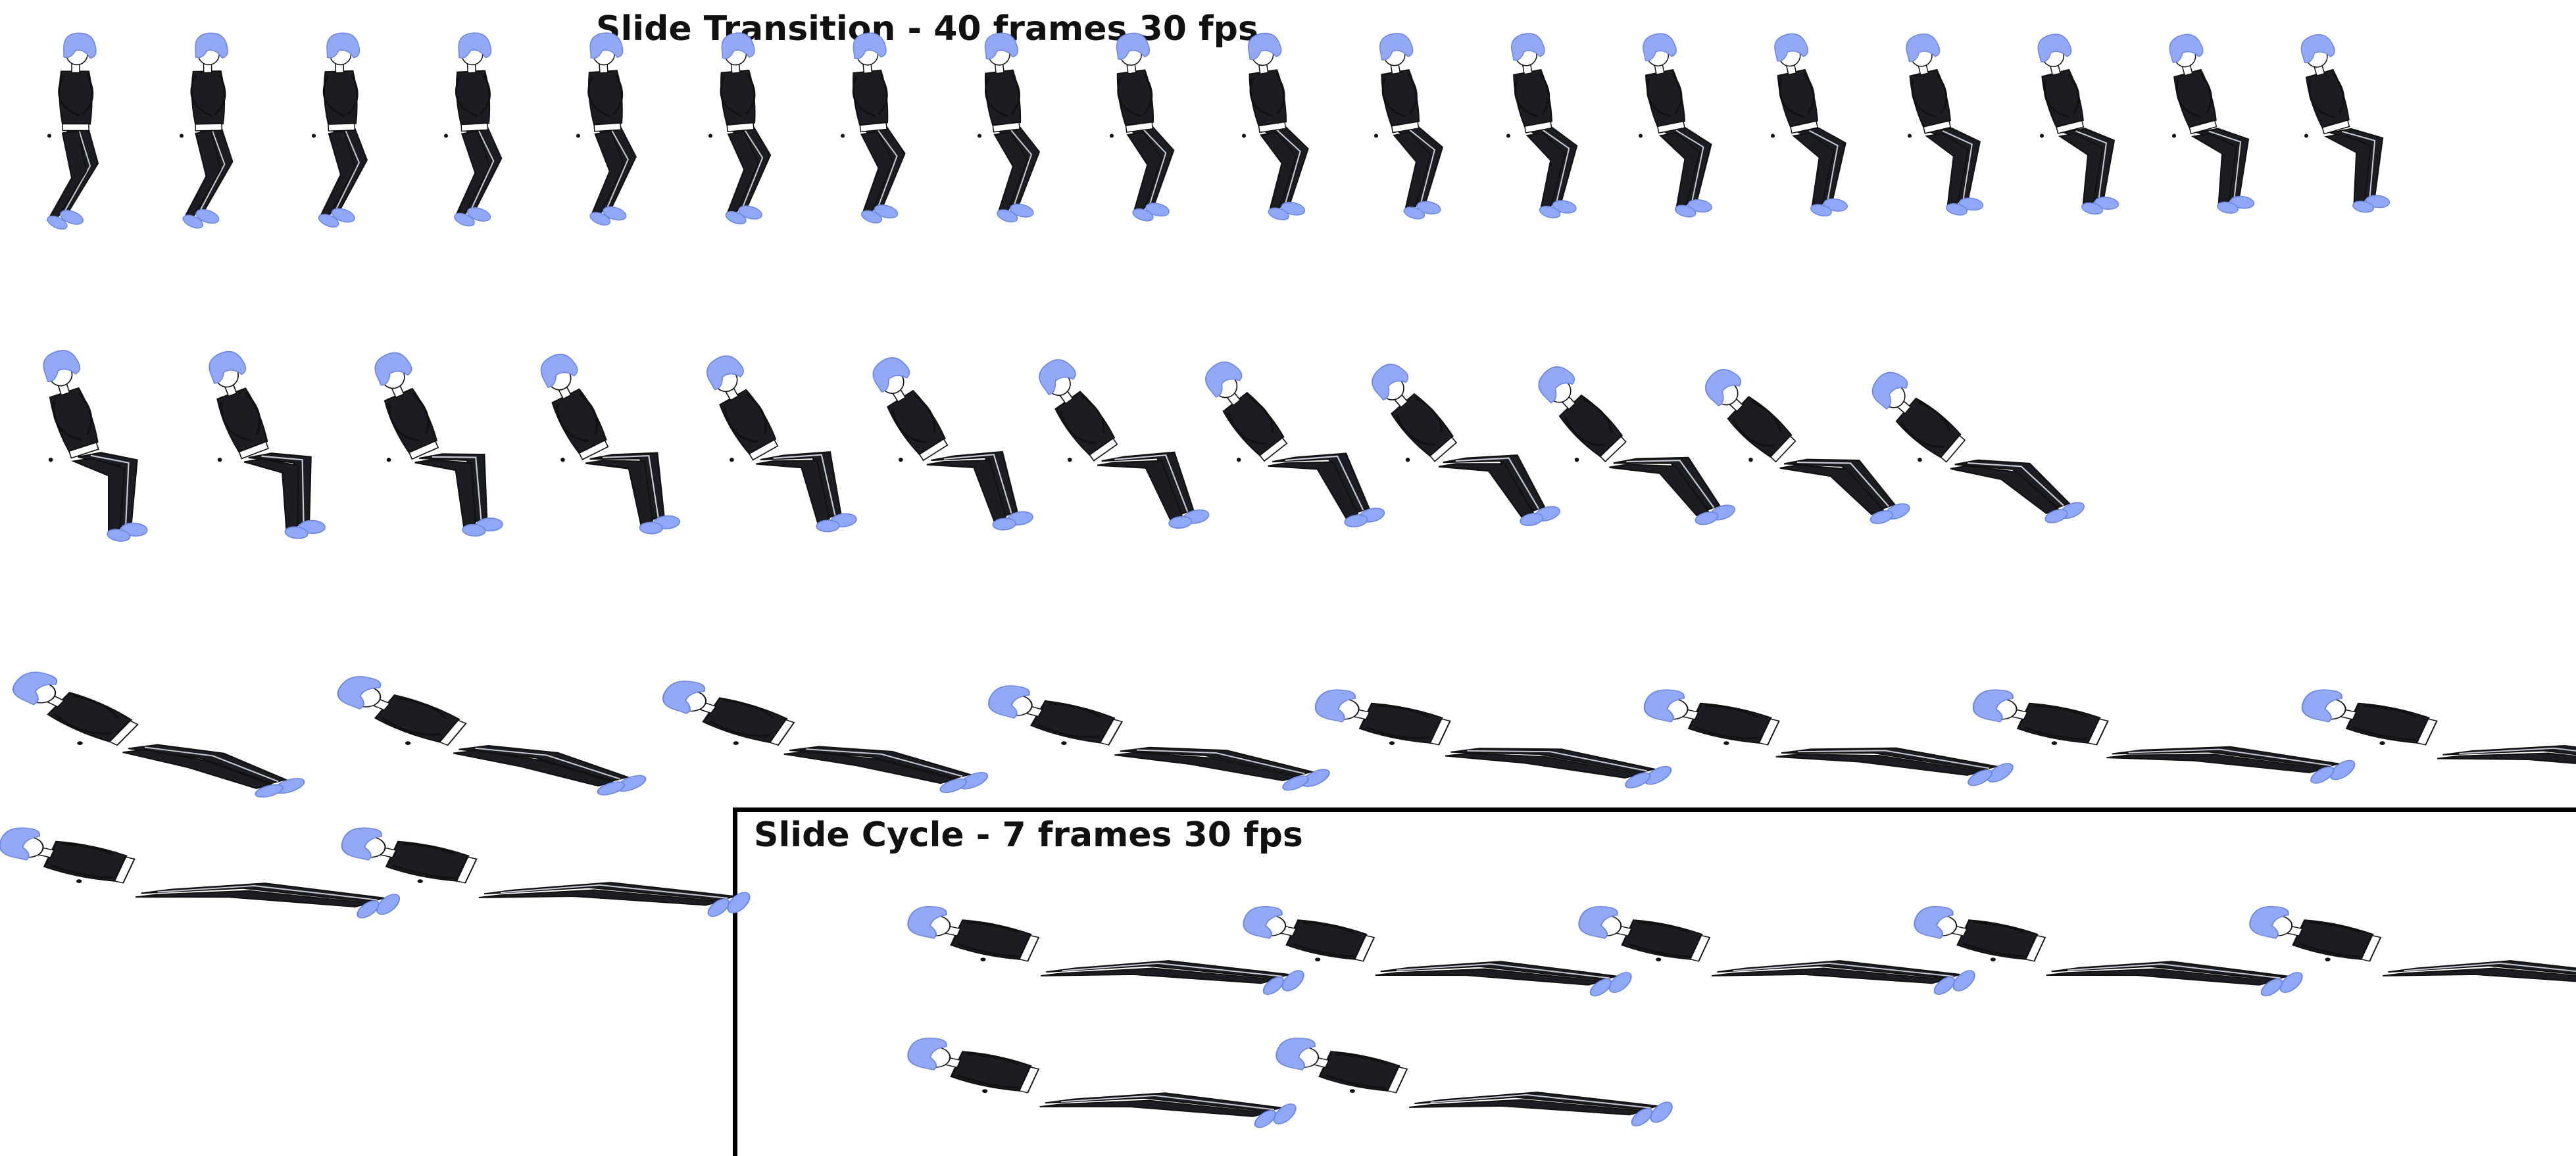  Describe the element at coordinates (927, 29) in the screenshot. I see `slide-transition-title: Slide Transition - 40 frames 30 fps` at that location.